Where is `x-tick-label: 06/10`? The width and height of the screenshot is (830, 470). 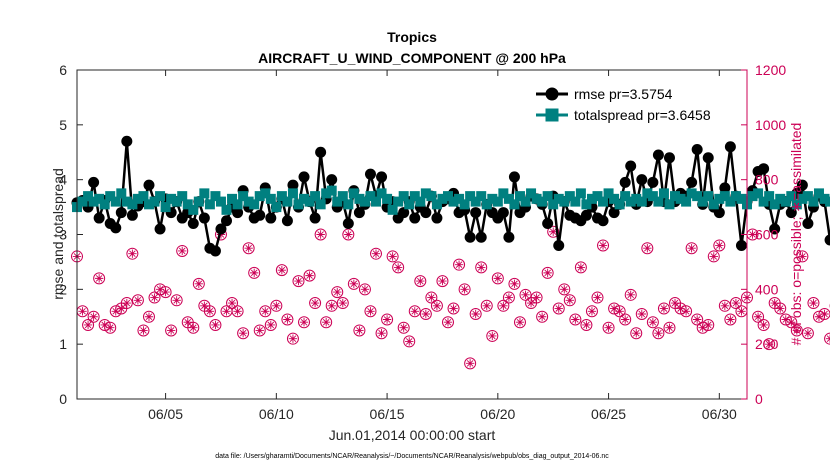 x-tick-label: 06/10 is located at coordinates (276, 414).